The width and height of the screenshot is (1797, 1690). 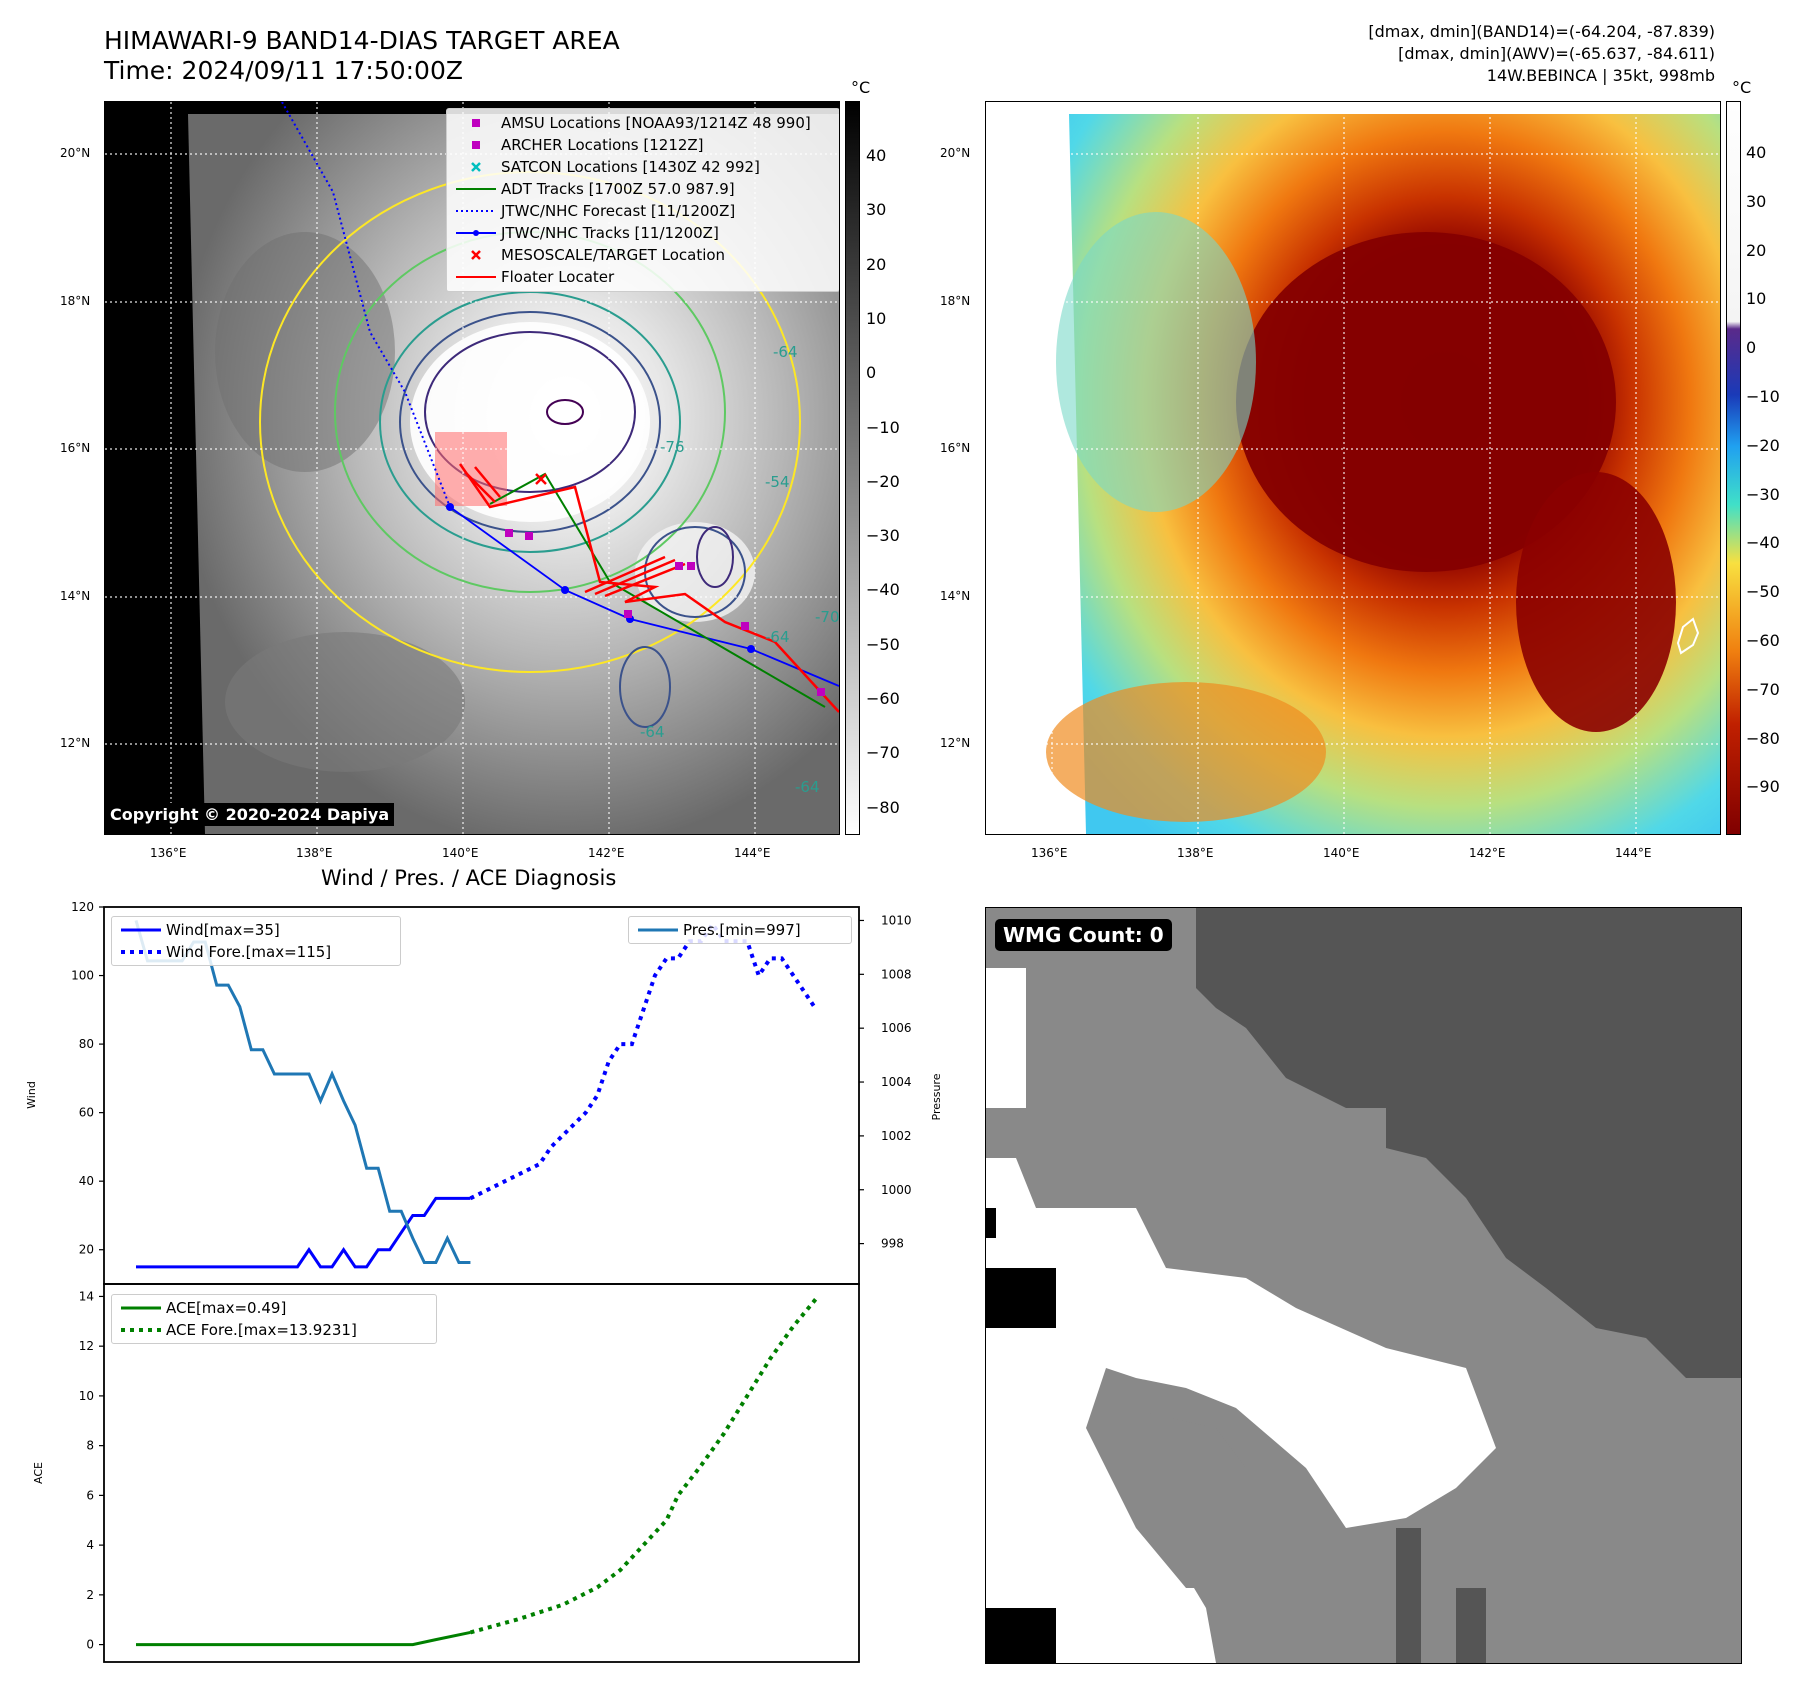 I want to click on wind-legend: Wind[max=35] Wind Fore.[max=115], so click(x=256, y=941).